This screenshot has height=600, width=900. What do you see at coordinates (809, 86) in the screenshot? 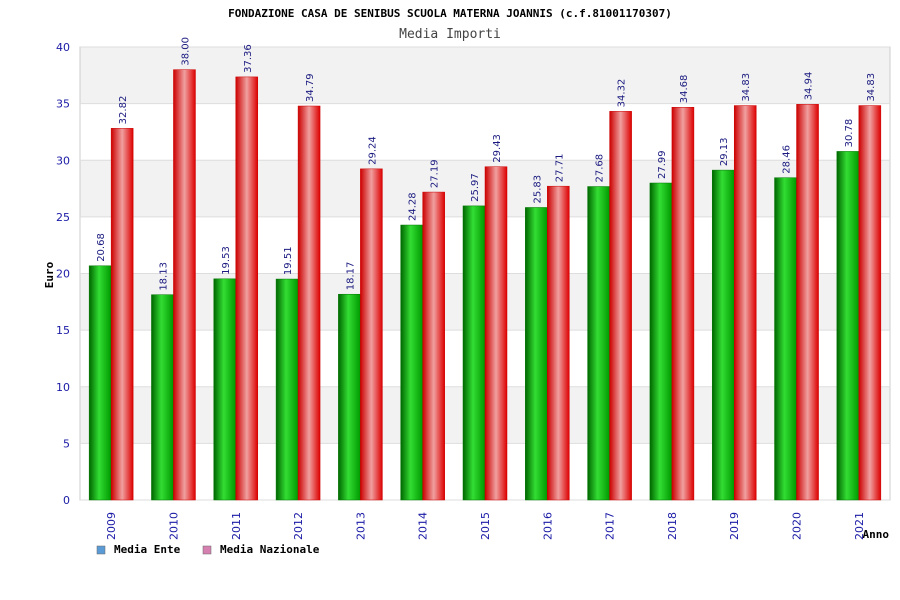
I see `data-label: 34.94` at bounding box center [809, 86].